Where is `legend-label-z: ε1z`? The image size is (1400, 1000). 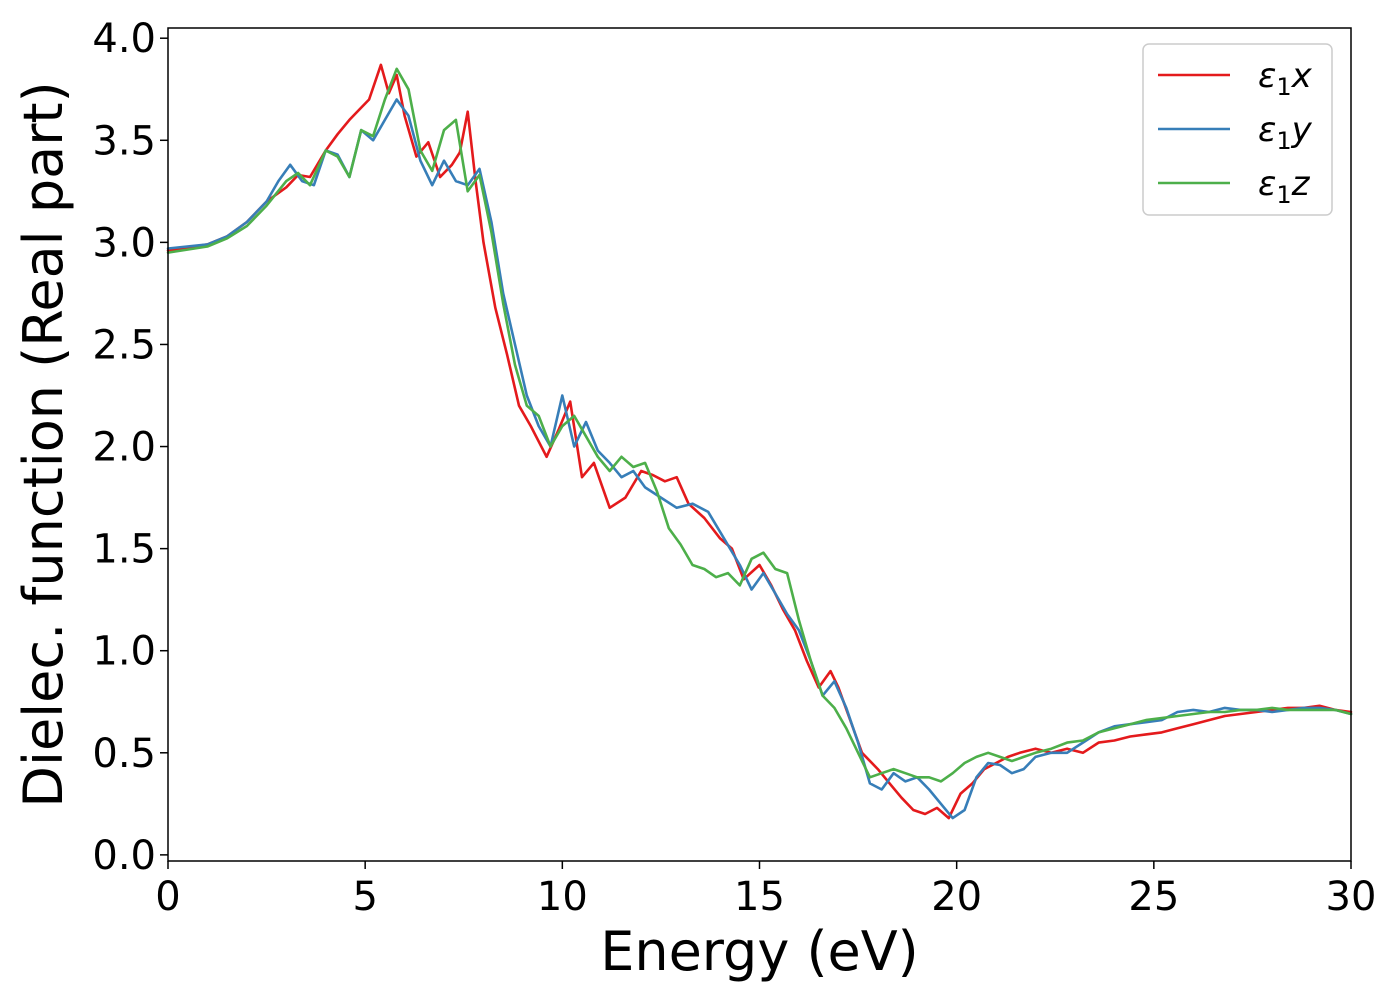 legend-label-z: ε1z is located at coordinates (1284, 186).